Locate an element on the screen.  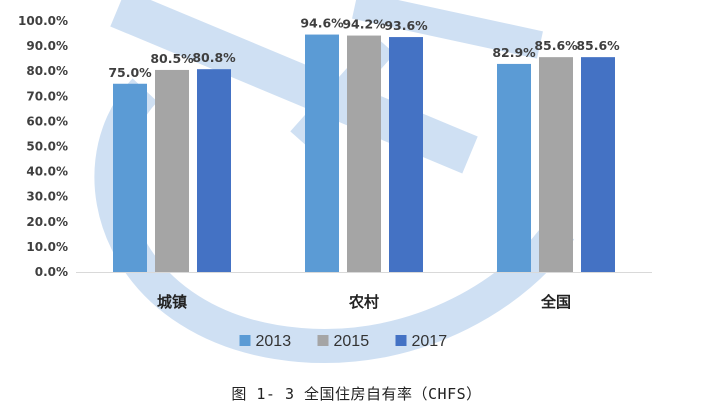
legend-label: 2013 is located at coordinates (274, 341).